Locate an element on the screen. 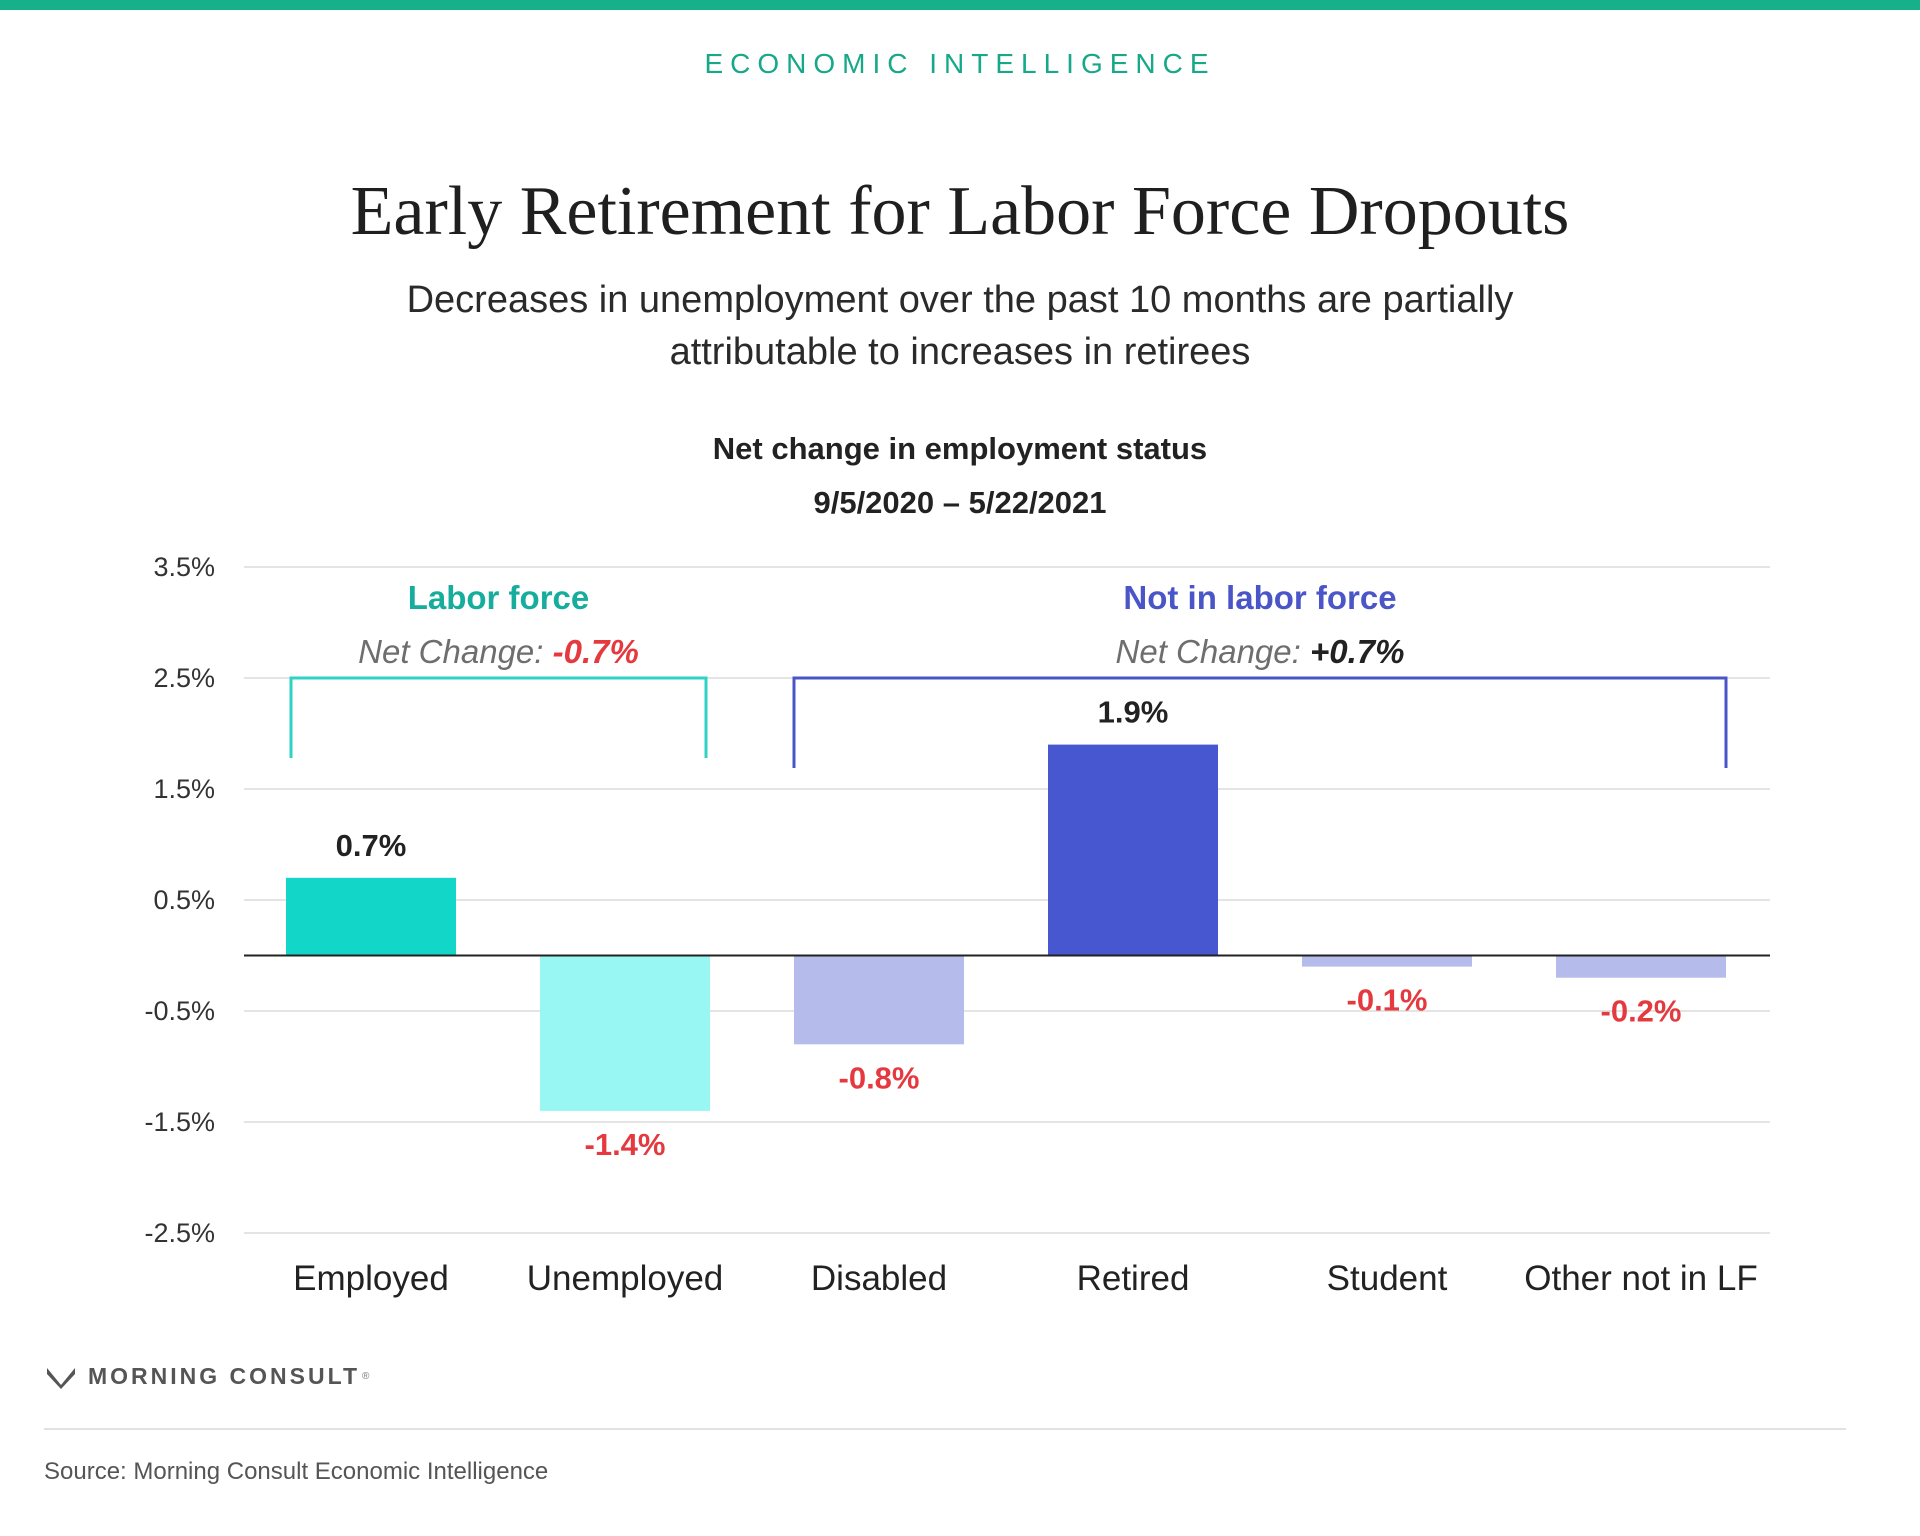  bar-student is located at coordinates (1387, 961).